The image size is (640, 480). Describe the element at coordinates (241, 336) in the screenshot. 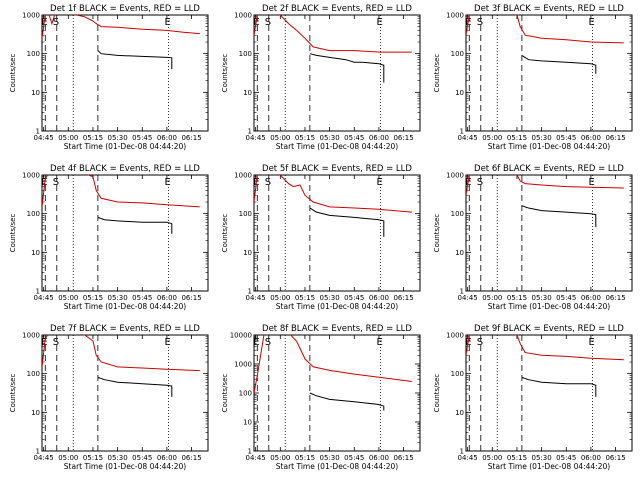

I see `y-tick-label: 10000` at that location.